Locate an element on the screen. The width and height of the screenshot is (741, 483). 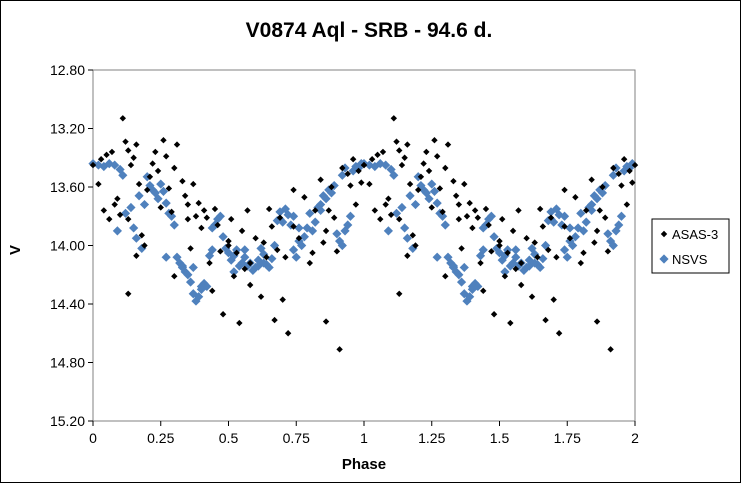
y-tick-label: 14.80 is located at coordinates (67, 363).